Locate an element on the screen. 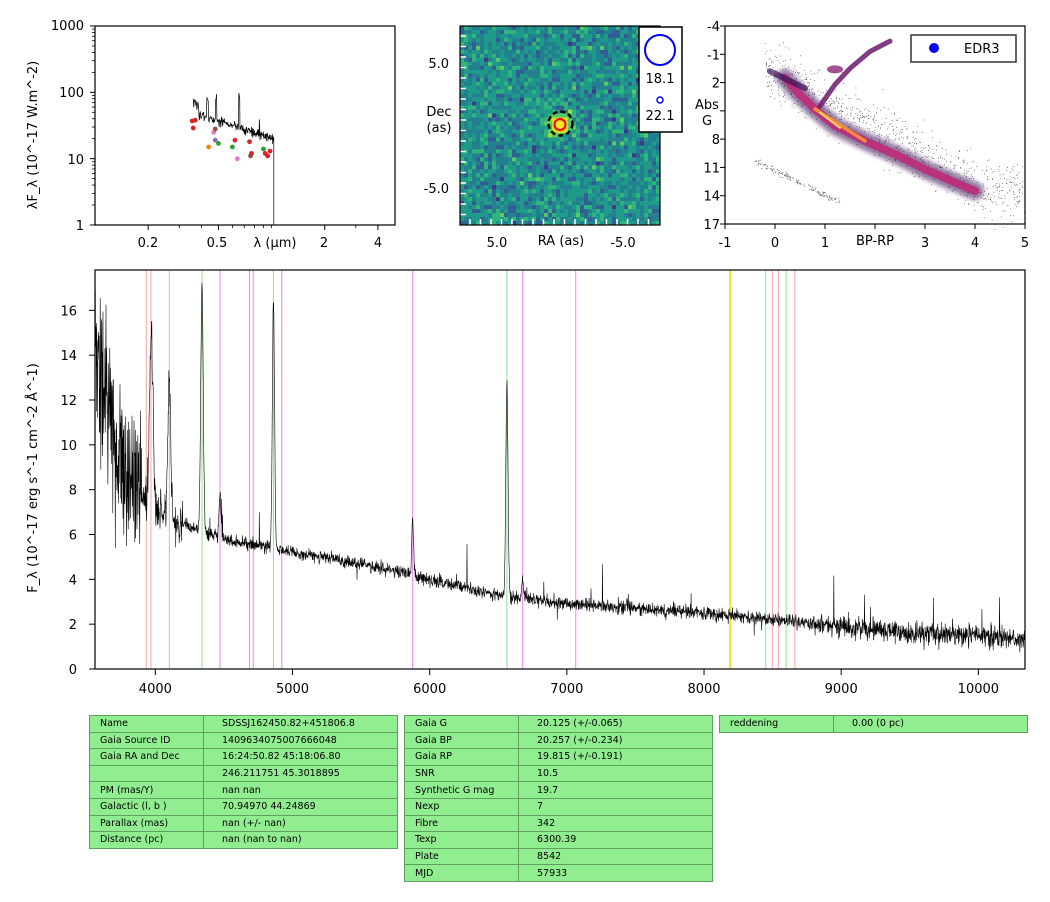 This screenshot has height=902, width=1050. hr-ytick-label: 14 is located at coordinates (711, 197).